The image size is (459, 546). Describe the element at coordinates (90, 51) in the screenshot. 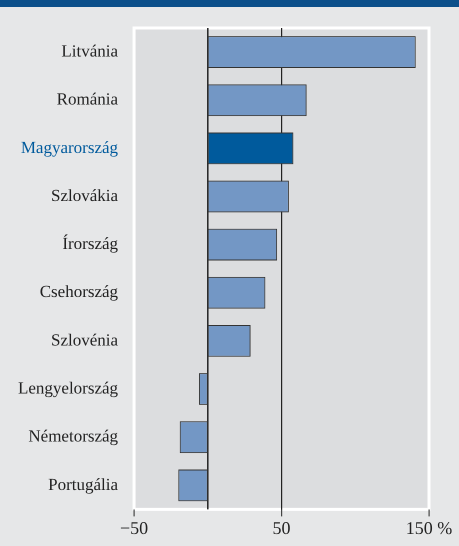

I see `y-tick-label: Litvánia` at that location.